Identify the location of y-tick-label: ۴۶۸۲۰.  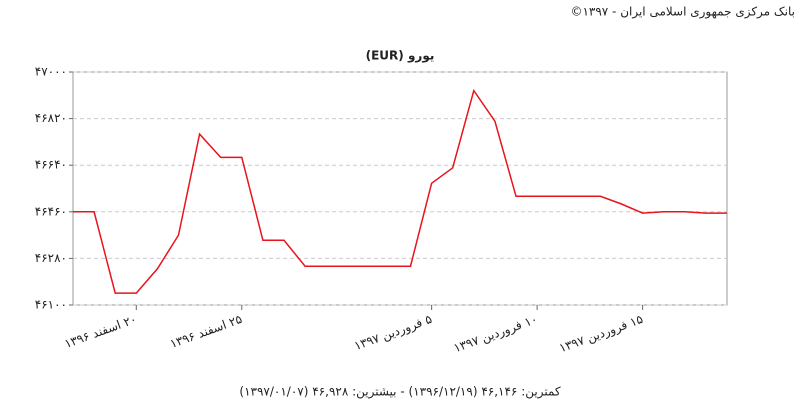
(51, 118).